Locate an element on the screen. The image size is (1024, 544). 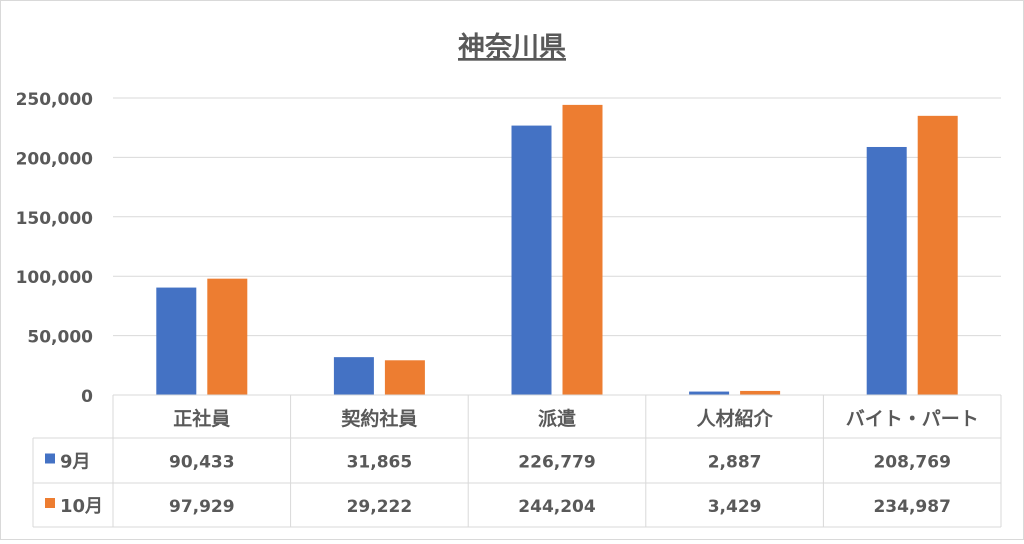
category-label: 正社員 is located at coordinates (201, 418).